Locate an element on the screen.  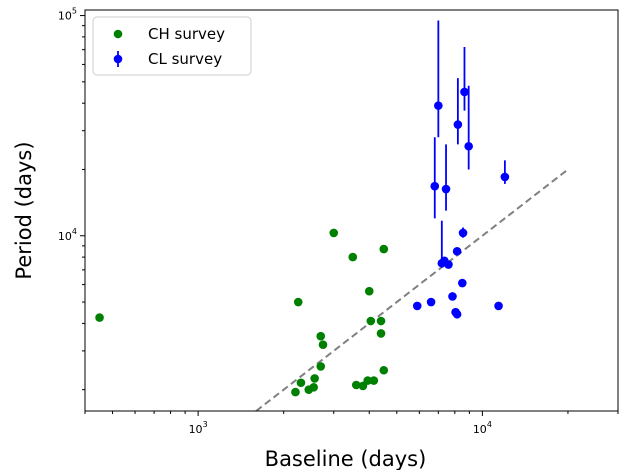
legend-label-cl: CL survey is located at coordinates (185, 59).